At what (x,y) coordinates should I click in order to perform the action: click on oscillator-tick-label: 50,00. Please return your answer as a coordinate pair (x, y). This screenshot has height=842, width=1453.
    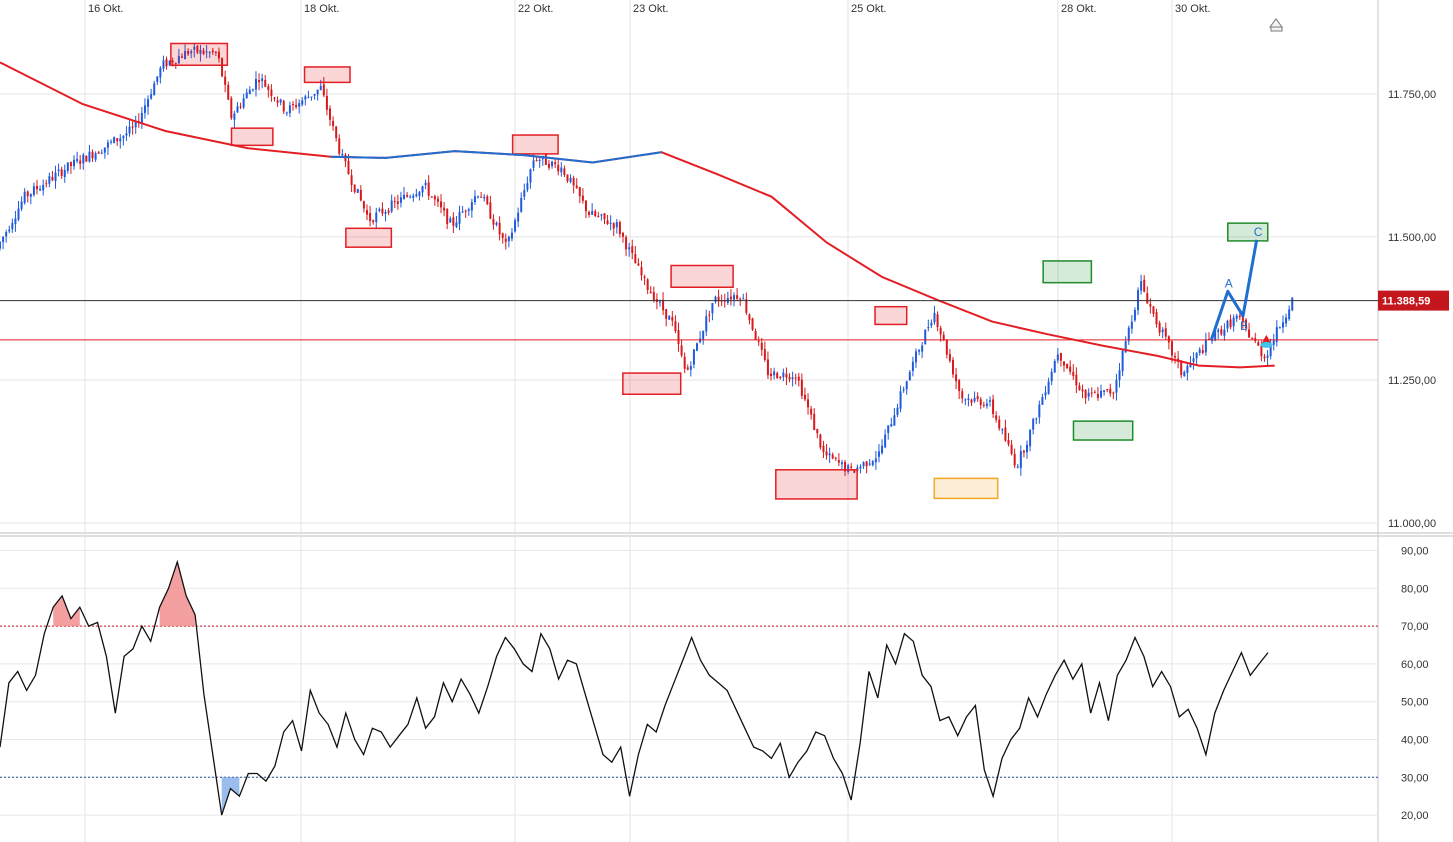
    Looking at the image, I should click on (1415, 703).